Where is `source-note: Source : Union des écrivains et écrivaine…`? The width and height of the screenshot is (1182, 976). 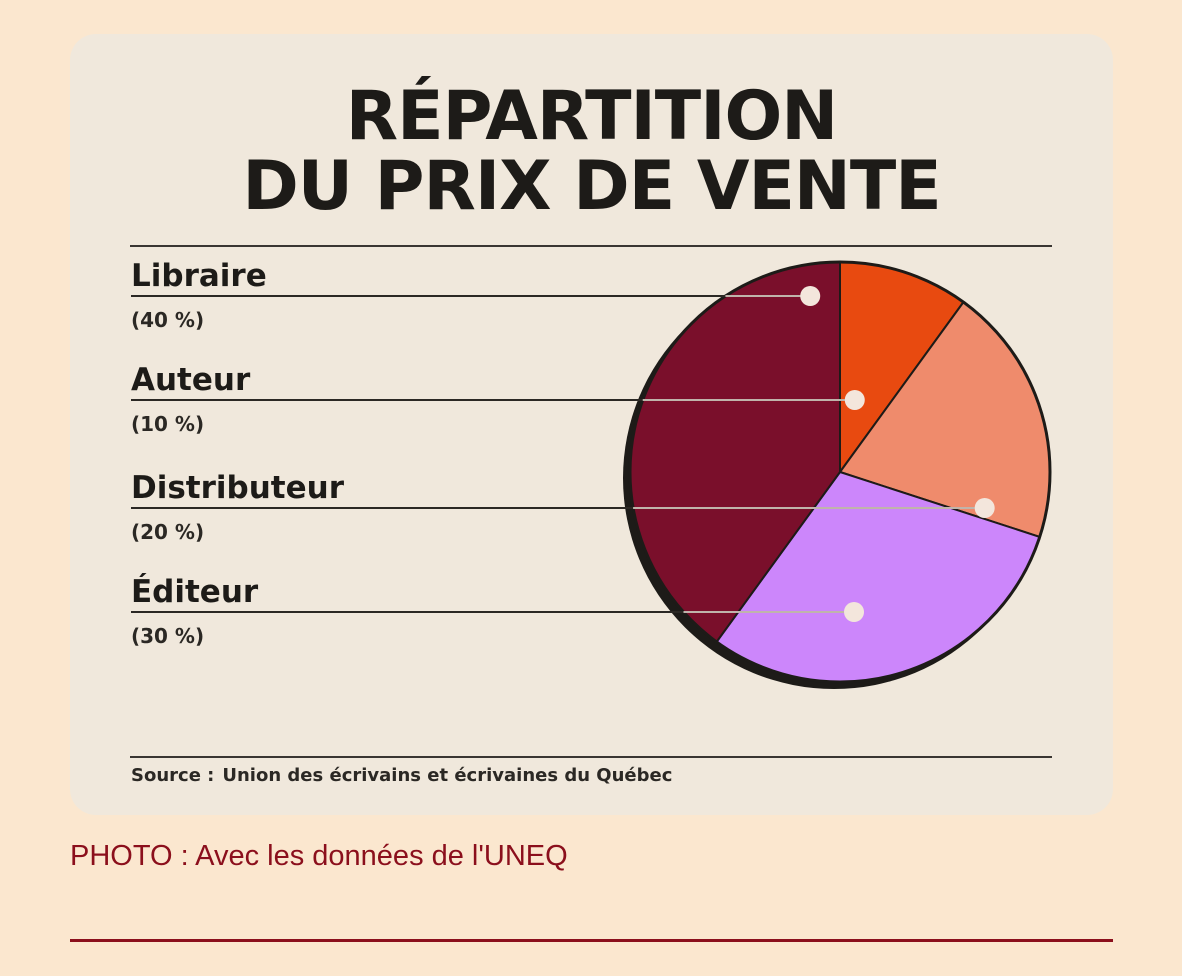
source-note: Source : Union des écrivains et écrivaine… is located at coordinates (401, 775).